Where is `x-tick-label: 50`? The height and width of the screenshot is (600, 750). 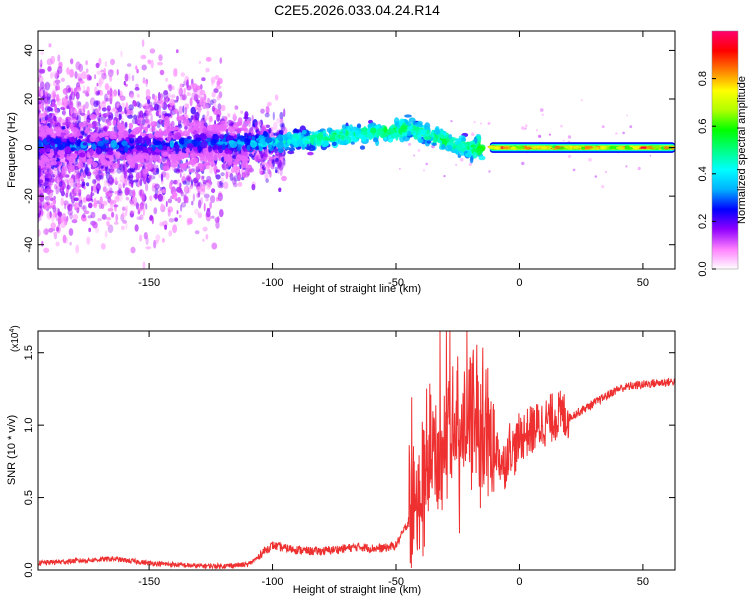
x-tick-label: 50 is located at coordinates (643, 582).